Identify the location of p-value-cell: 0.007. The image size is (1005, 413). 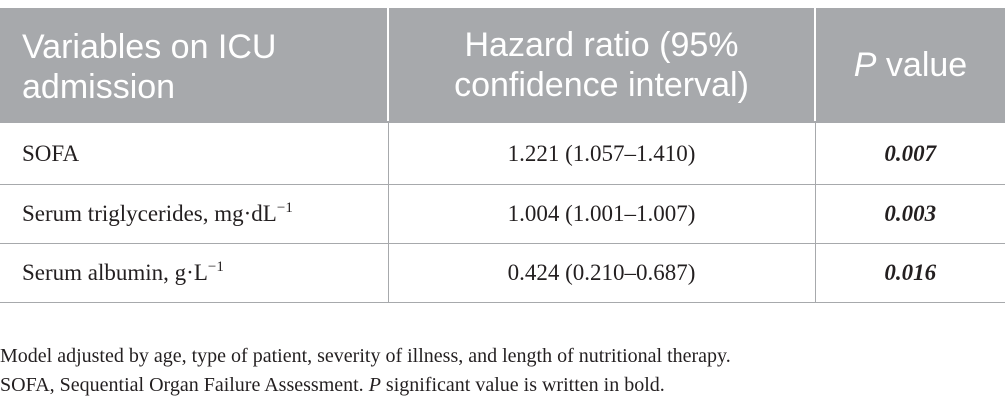
(910, 153).